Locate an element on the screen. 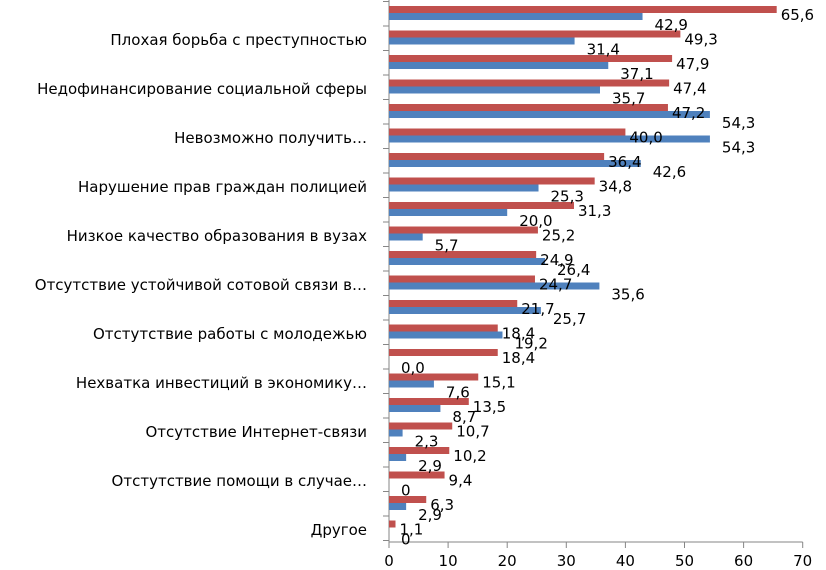 This screenshot has width=826, height=570. category-label: Плохая борьба с преступностью is located at coordinates (238, 40).